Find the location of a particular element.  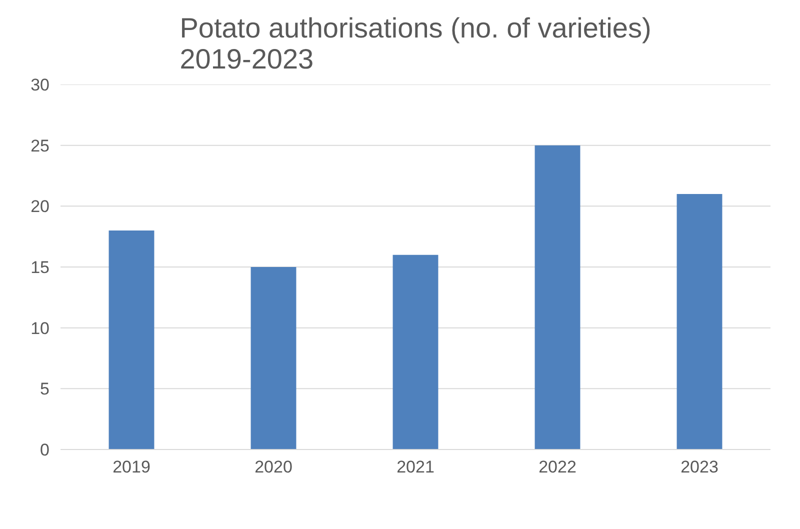

y-tick-label: 5 is located at coordinates (45, 389).